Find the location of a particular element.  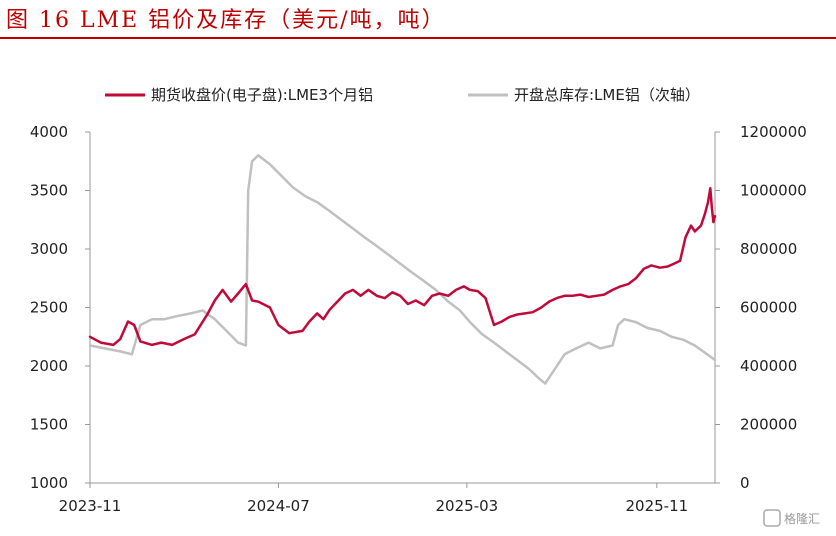

y-right-tick-label: 200000 is located at coordinates (768, 425).